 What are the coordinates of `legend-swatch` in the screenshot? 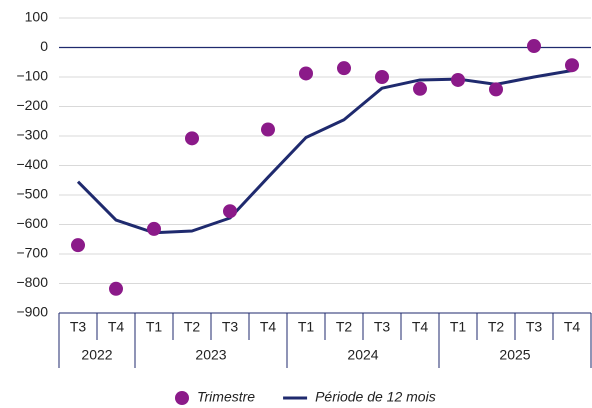 It's located at (182, 398).